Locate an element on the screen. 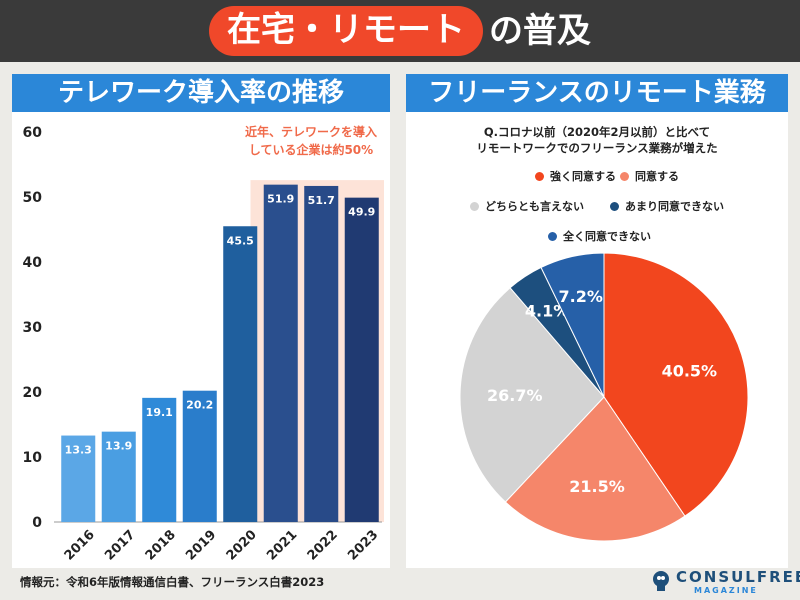 This screenshot has height=600, width=800. bar-chart-heading: テレワーク導入率の推移 is located at coordinates (201, 93).